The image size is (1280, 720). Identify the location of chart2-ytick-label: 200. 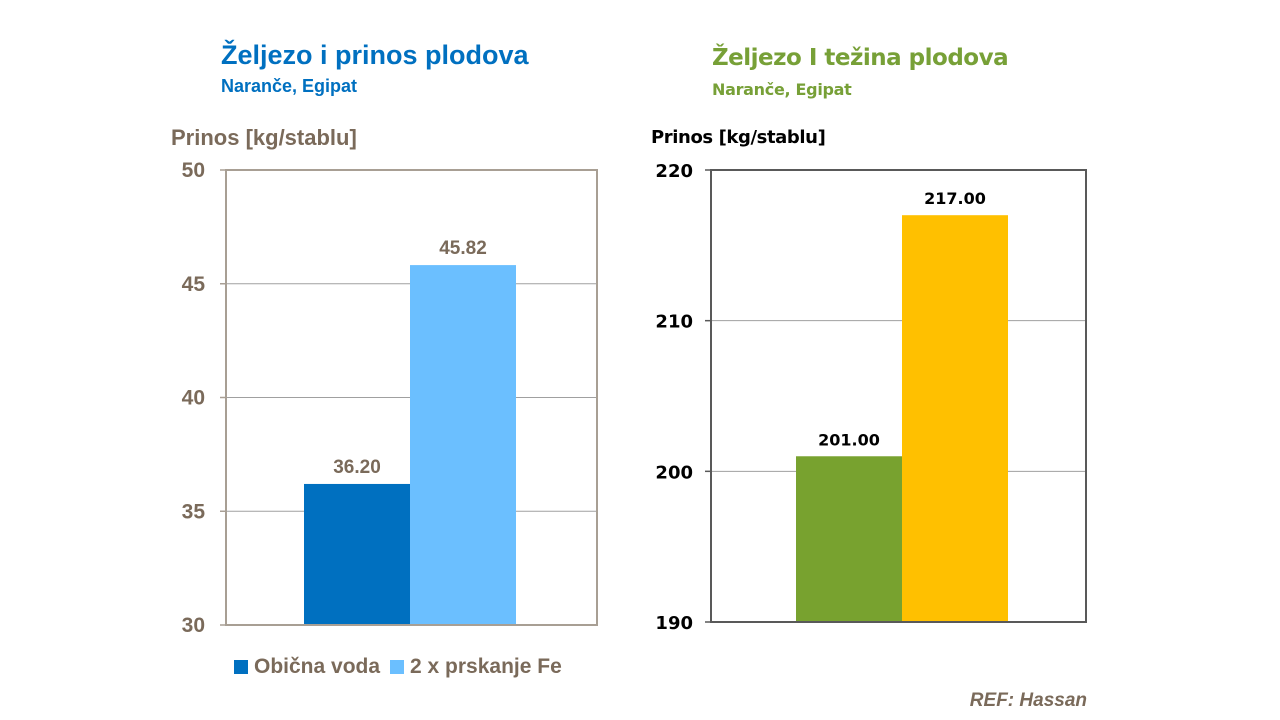
(674, 472).